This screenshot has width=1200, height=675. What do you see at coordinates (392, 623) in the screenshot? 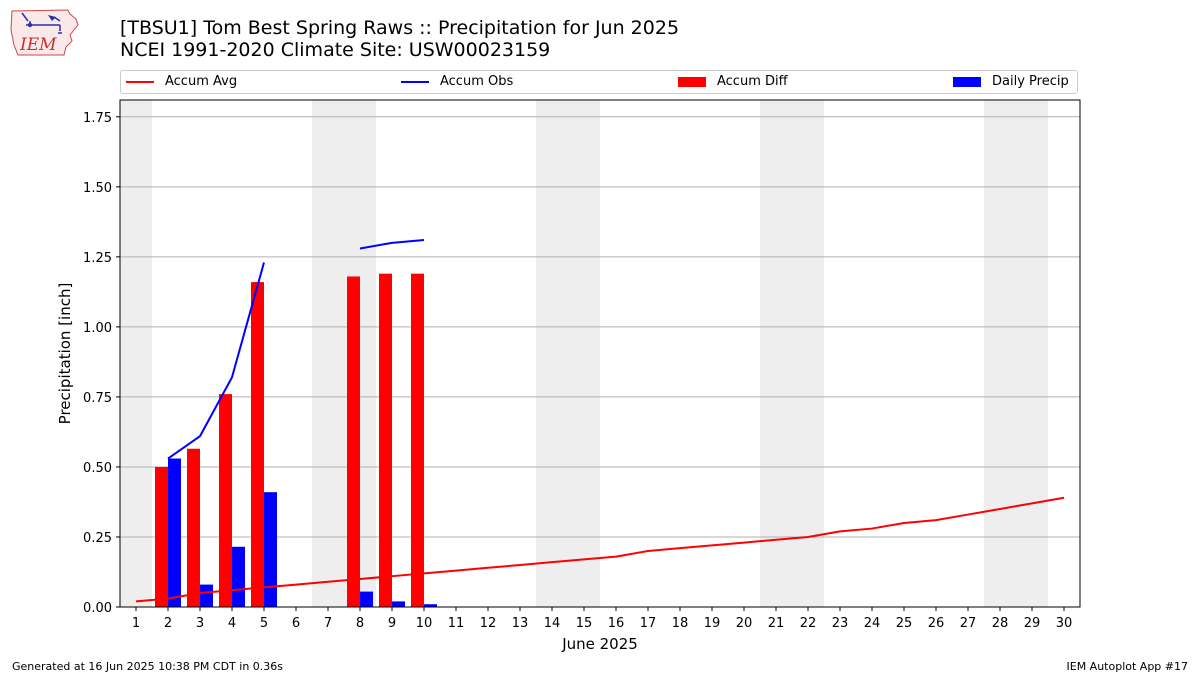
I see `x-tick-label: 9` at bounding box center [392, 623].